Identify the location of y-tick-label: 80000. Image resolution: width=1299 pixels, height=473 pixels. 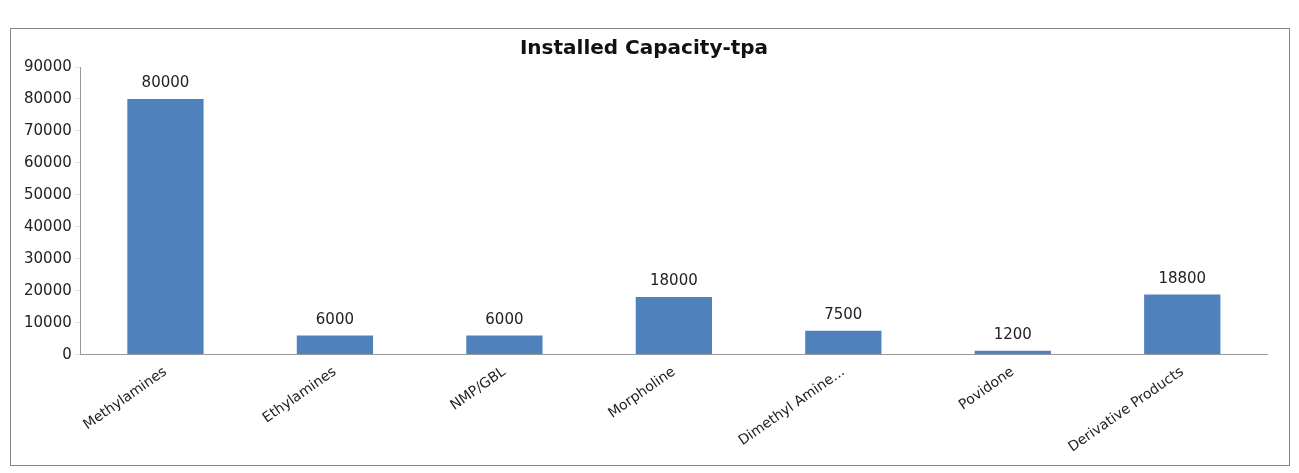
(48, 97).